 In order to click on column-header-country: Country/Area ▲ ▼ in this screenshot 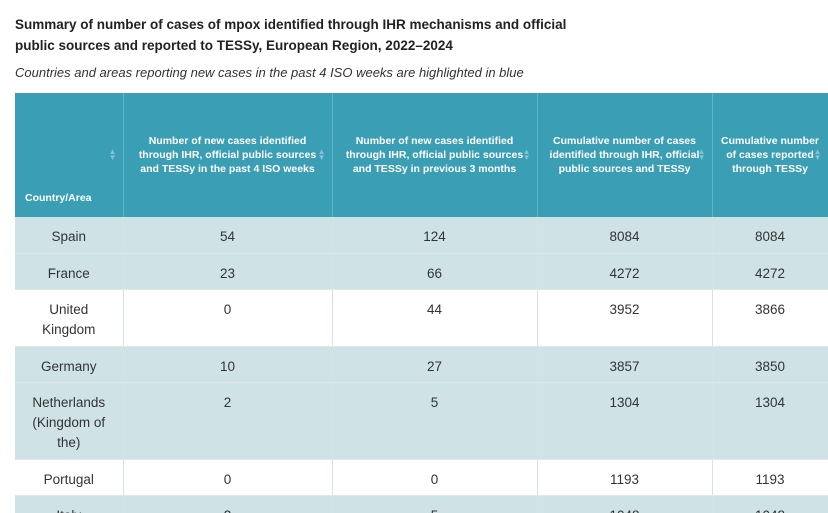, I will do `click(69, 155)`.